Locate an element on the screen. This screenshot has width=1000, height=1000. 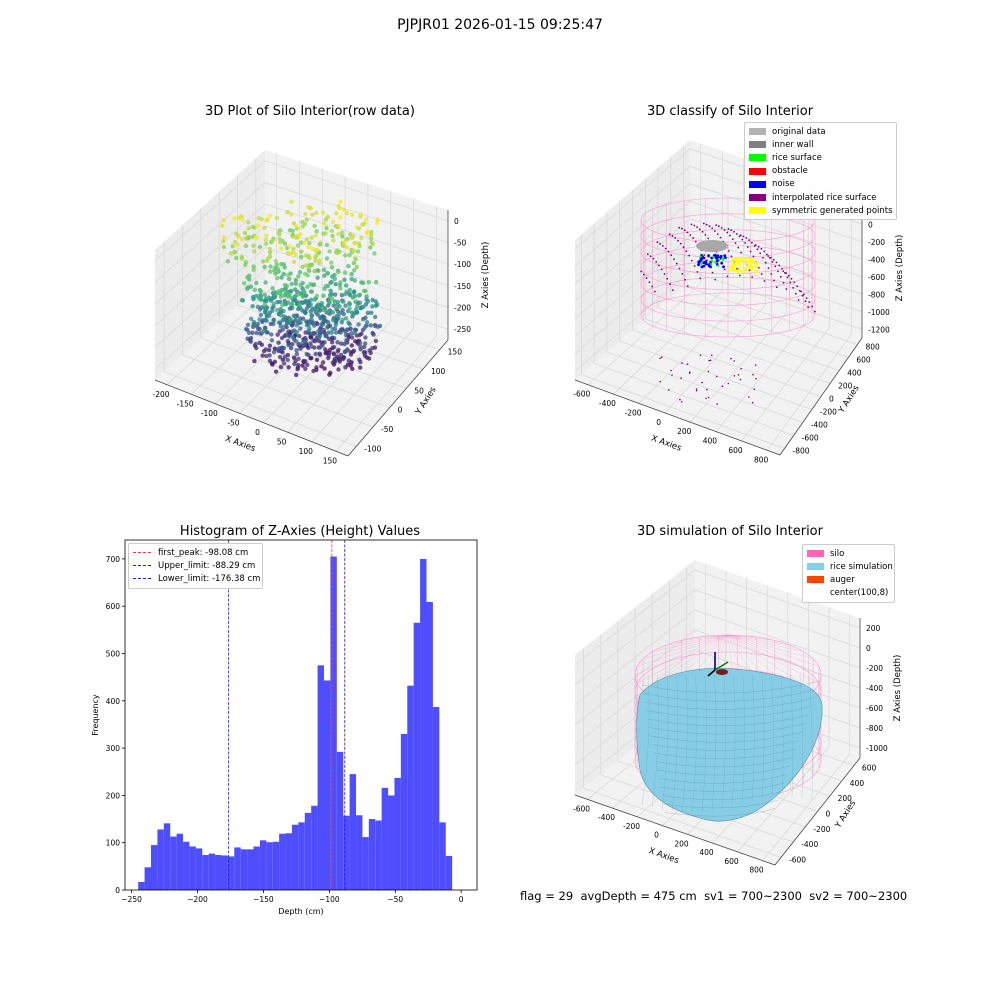
histogram-title: Histogram of Z-Axies (Height) Values is located at coordinates (300, 531).